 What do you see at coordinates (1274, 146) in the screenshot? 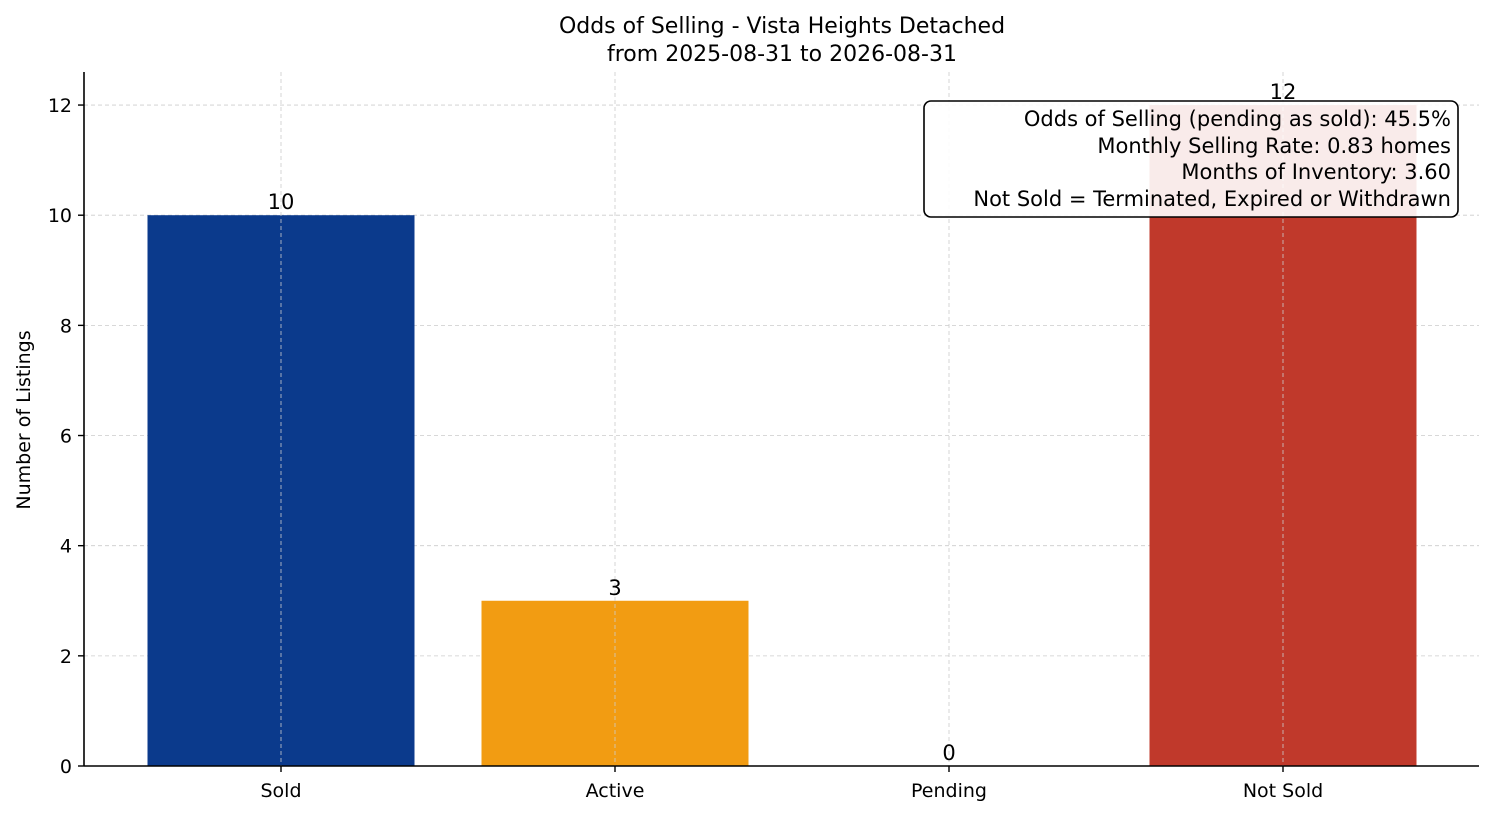
I see `info-monthly-selling-rate: Monthly Selling Rate: 0.83 homes` at bounding box center [1274, 146].